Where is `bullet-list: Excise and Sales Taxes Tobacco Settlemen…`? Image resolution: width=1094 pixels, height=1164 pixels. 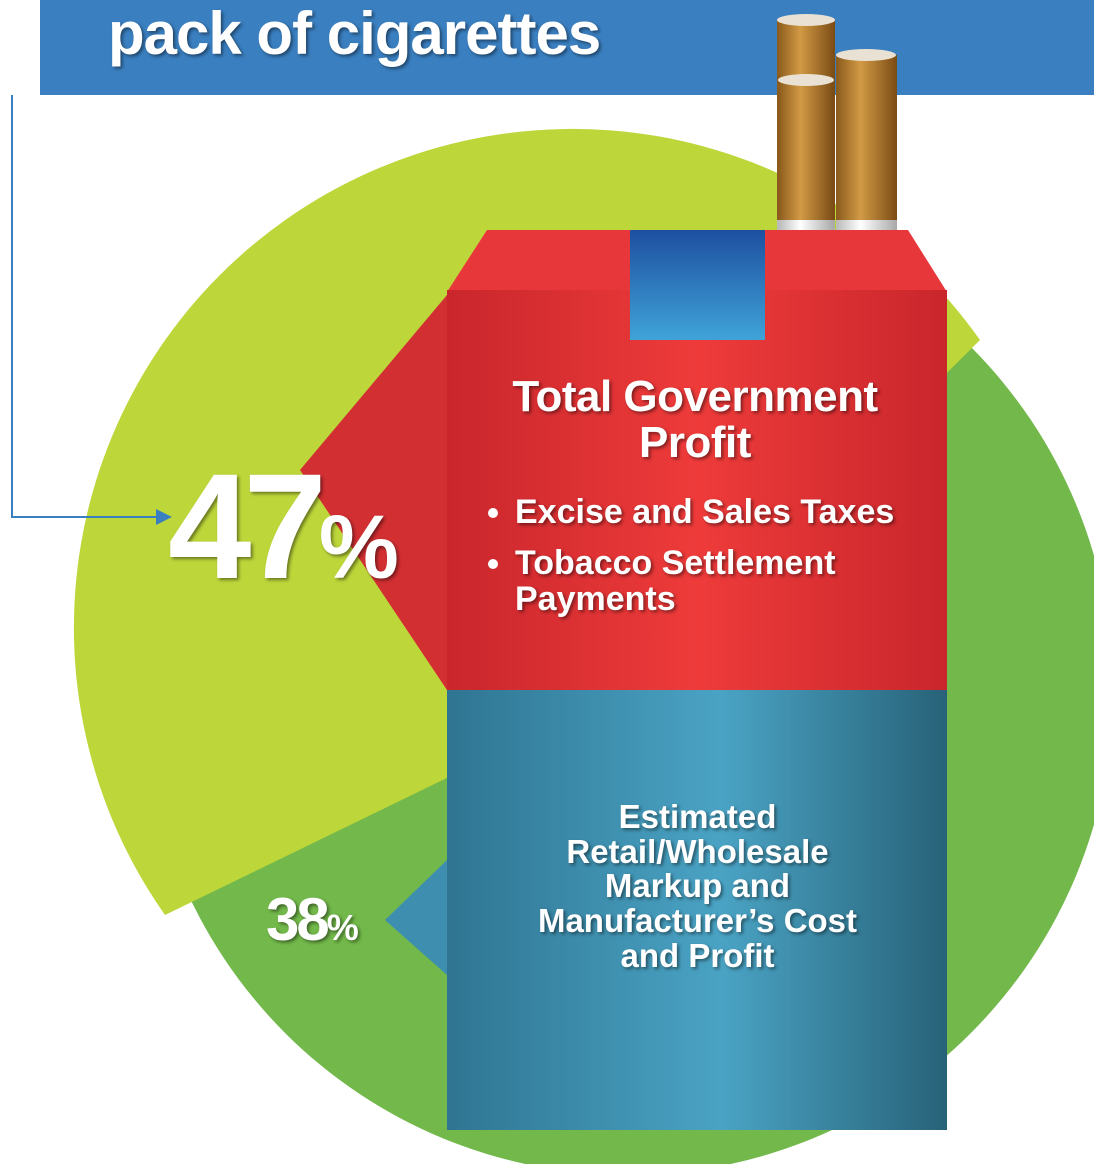 bullet-list: Excise and Sales Taxes Tobacco Settlemen… is located at coordinates (710, 563).